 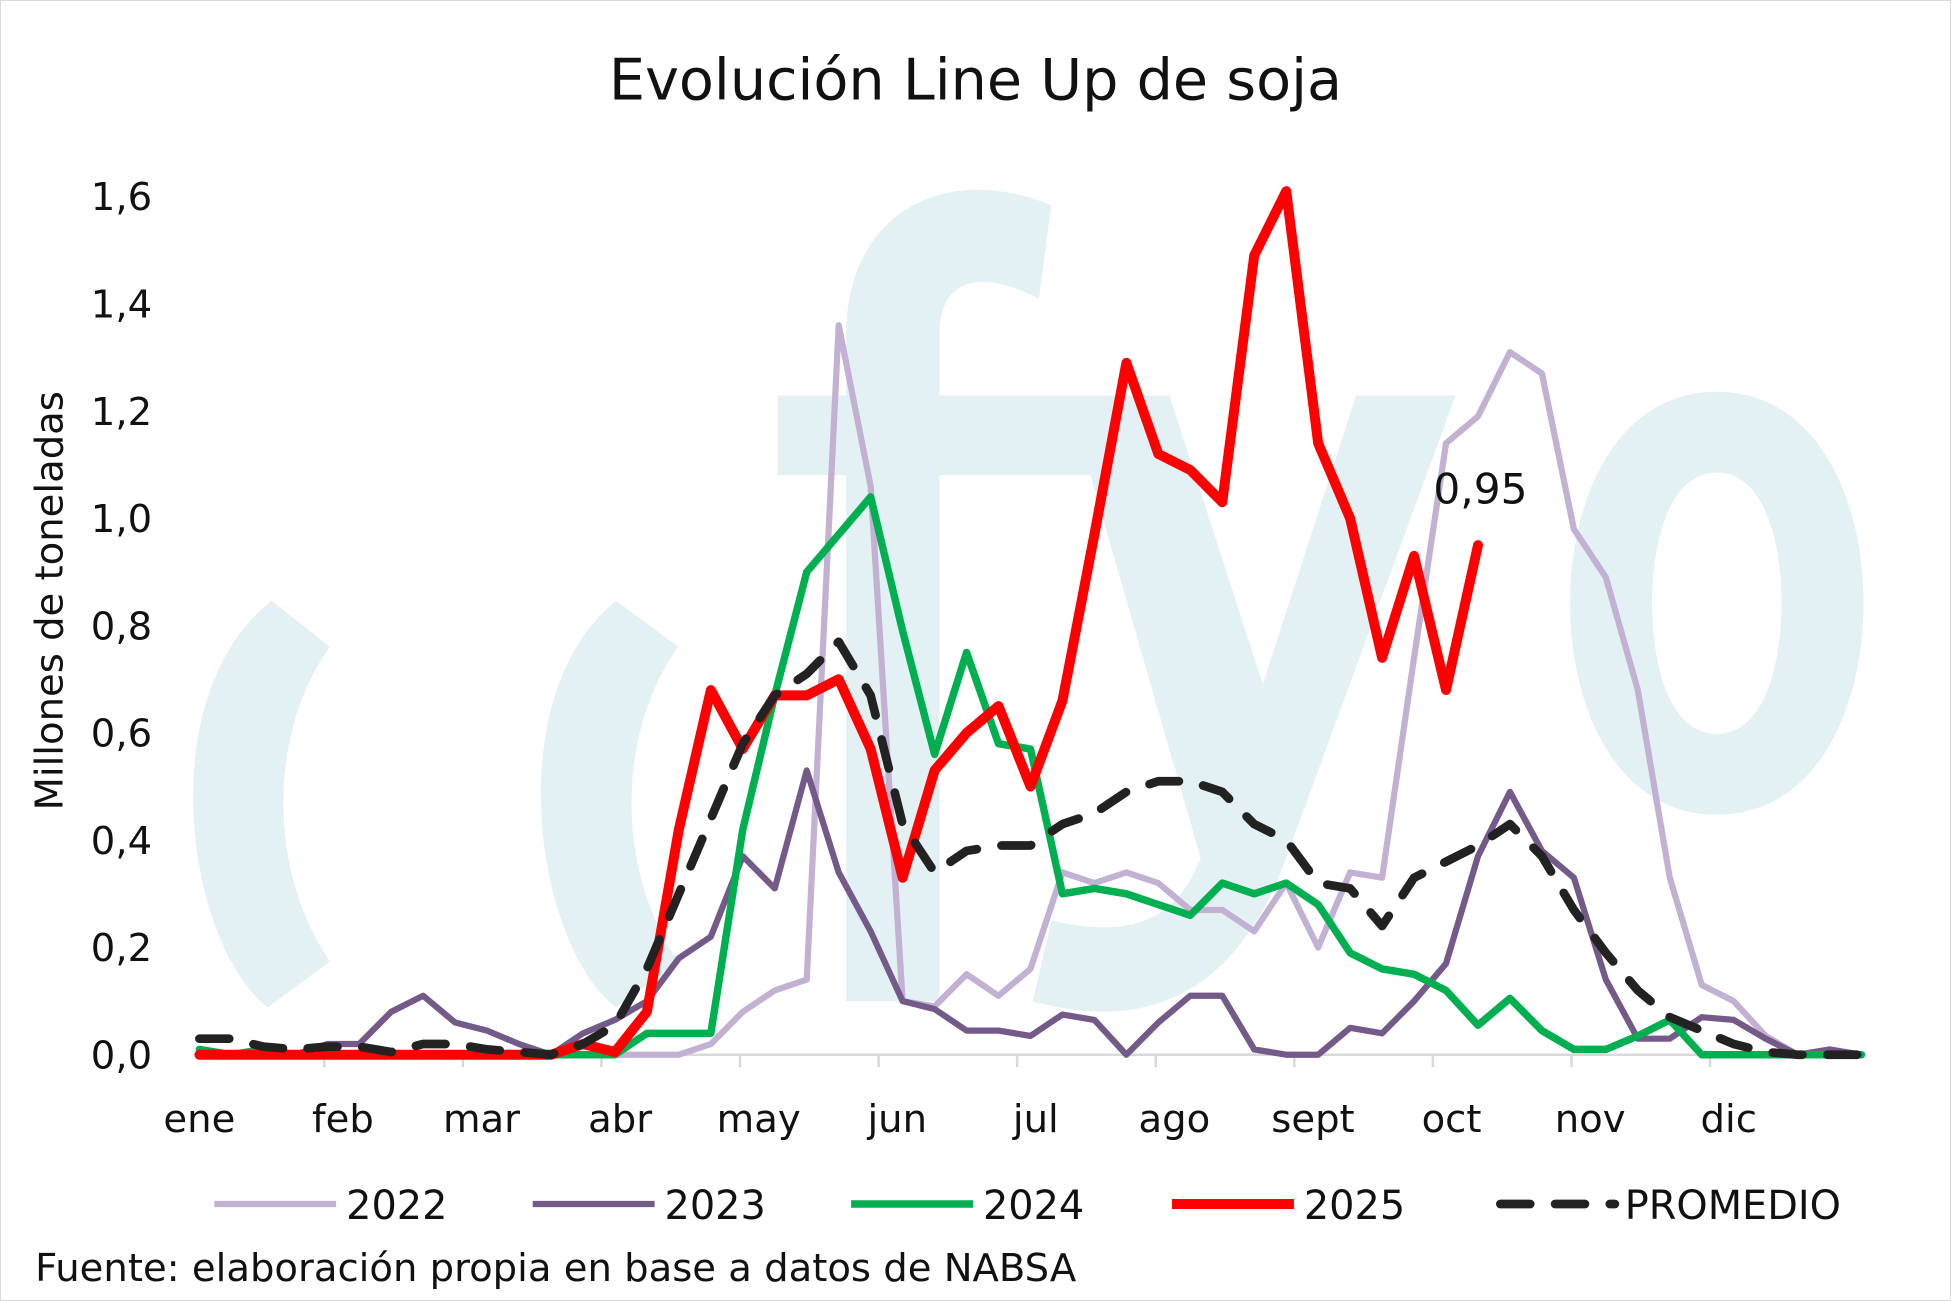 I want to click on x-tick-label: jun, so click(x=896, y=1119).